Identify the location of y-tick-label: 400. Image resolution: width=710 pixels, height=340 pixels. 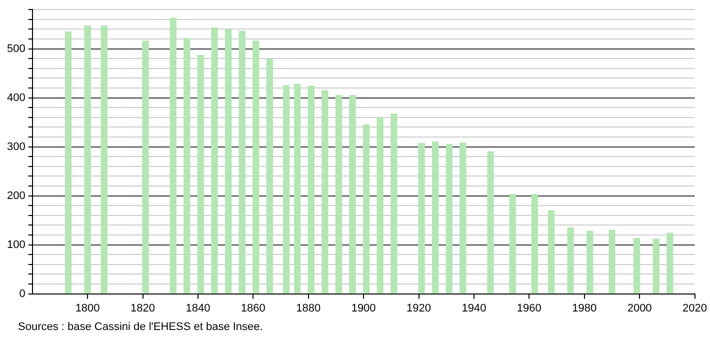
(16, 98).